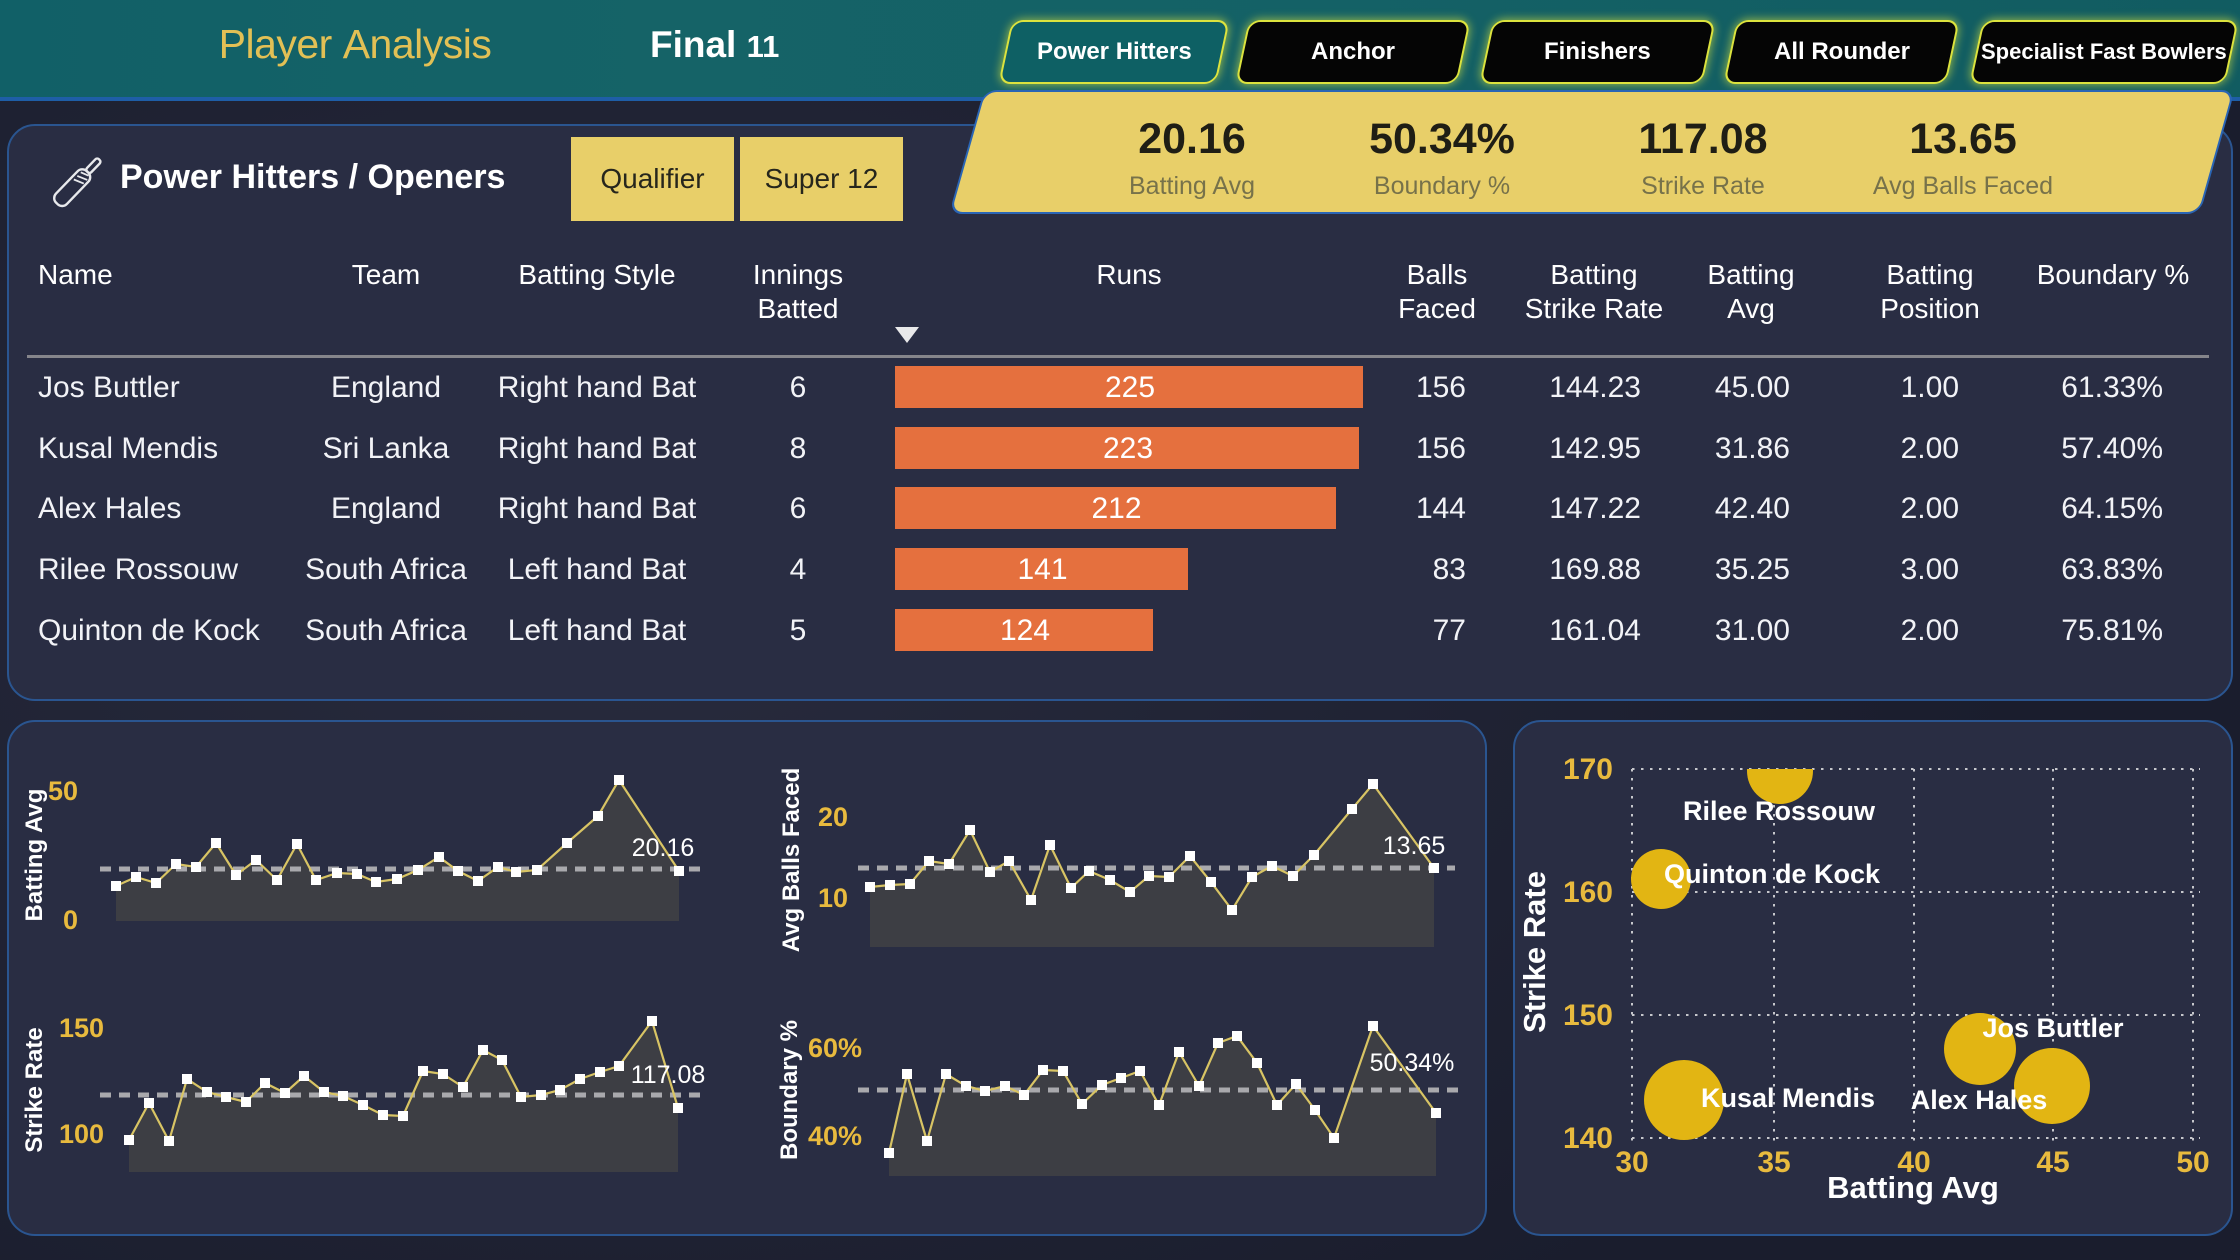  I want to click on svg-text: 20, so click(833, 817).